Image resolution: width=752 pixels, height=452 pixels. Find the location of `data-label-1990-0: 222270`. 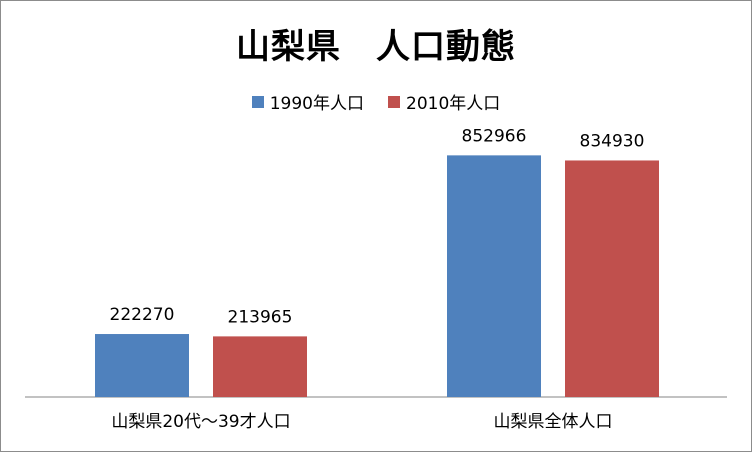

data-label-1990-0: 222270 is located at coordinates (142, 315).